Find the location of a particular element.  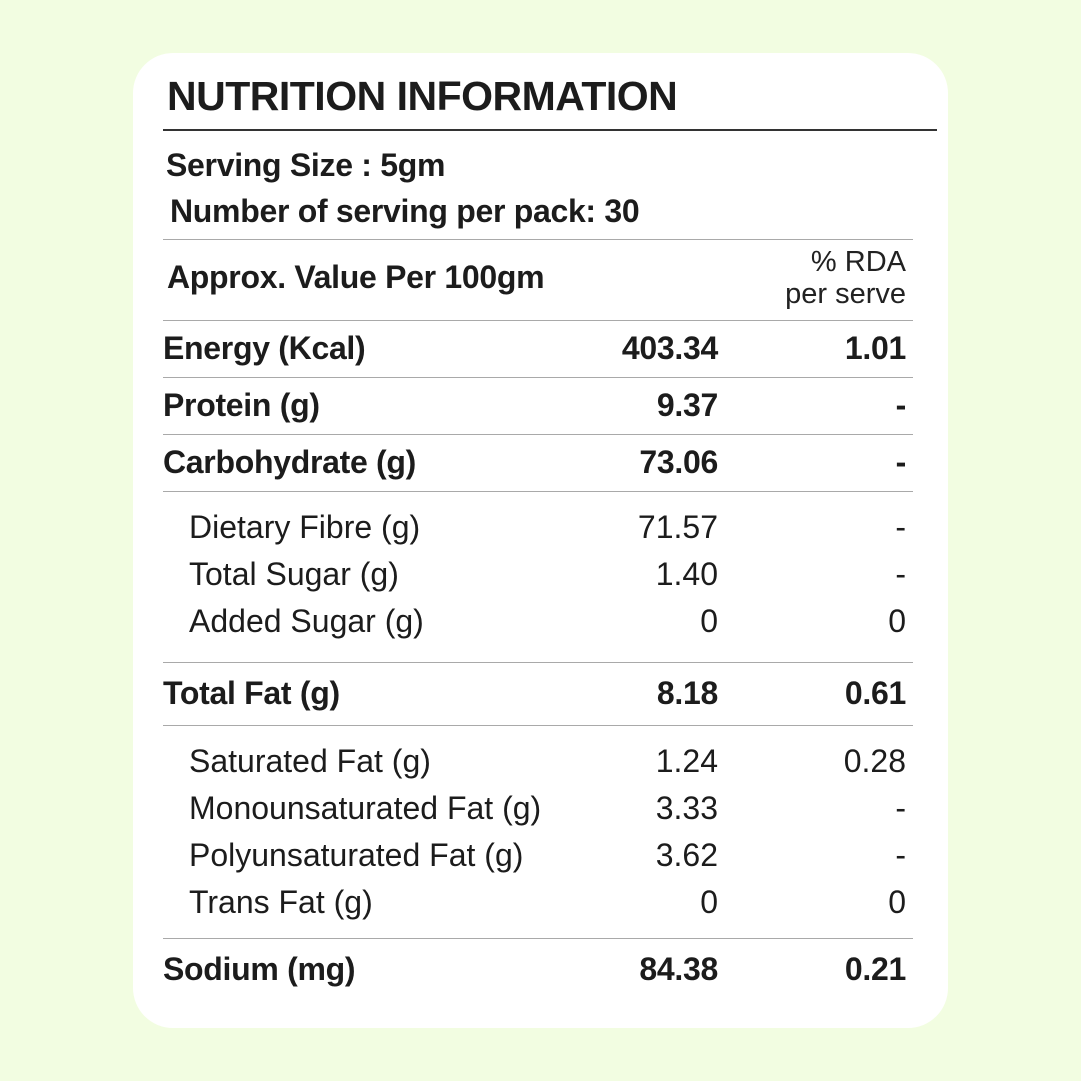

row-trans-fat: Trans Fat (g) 0 0 is located at coordinates (535, 904).